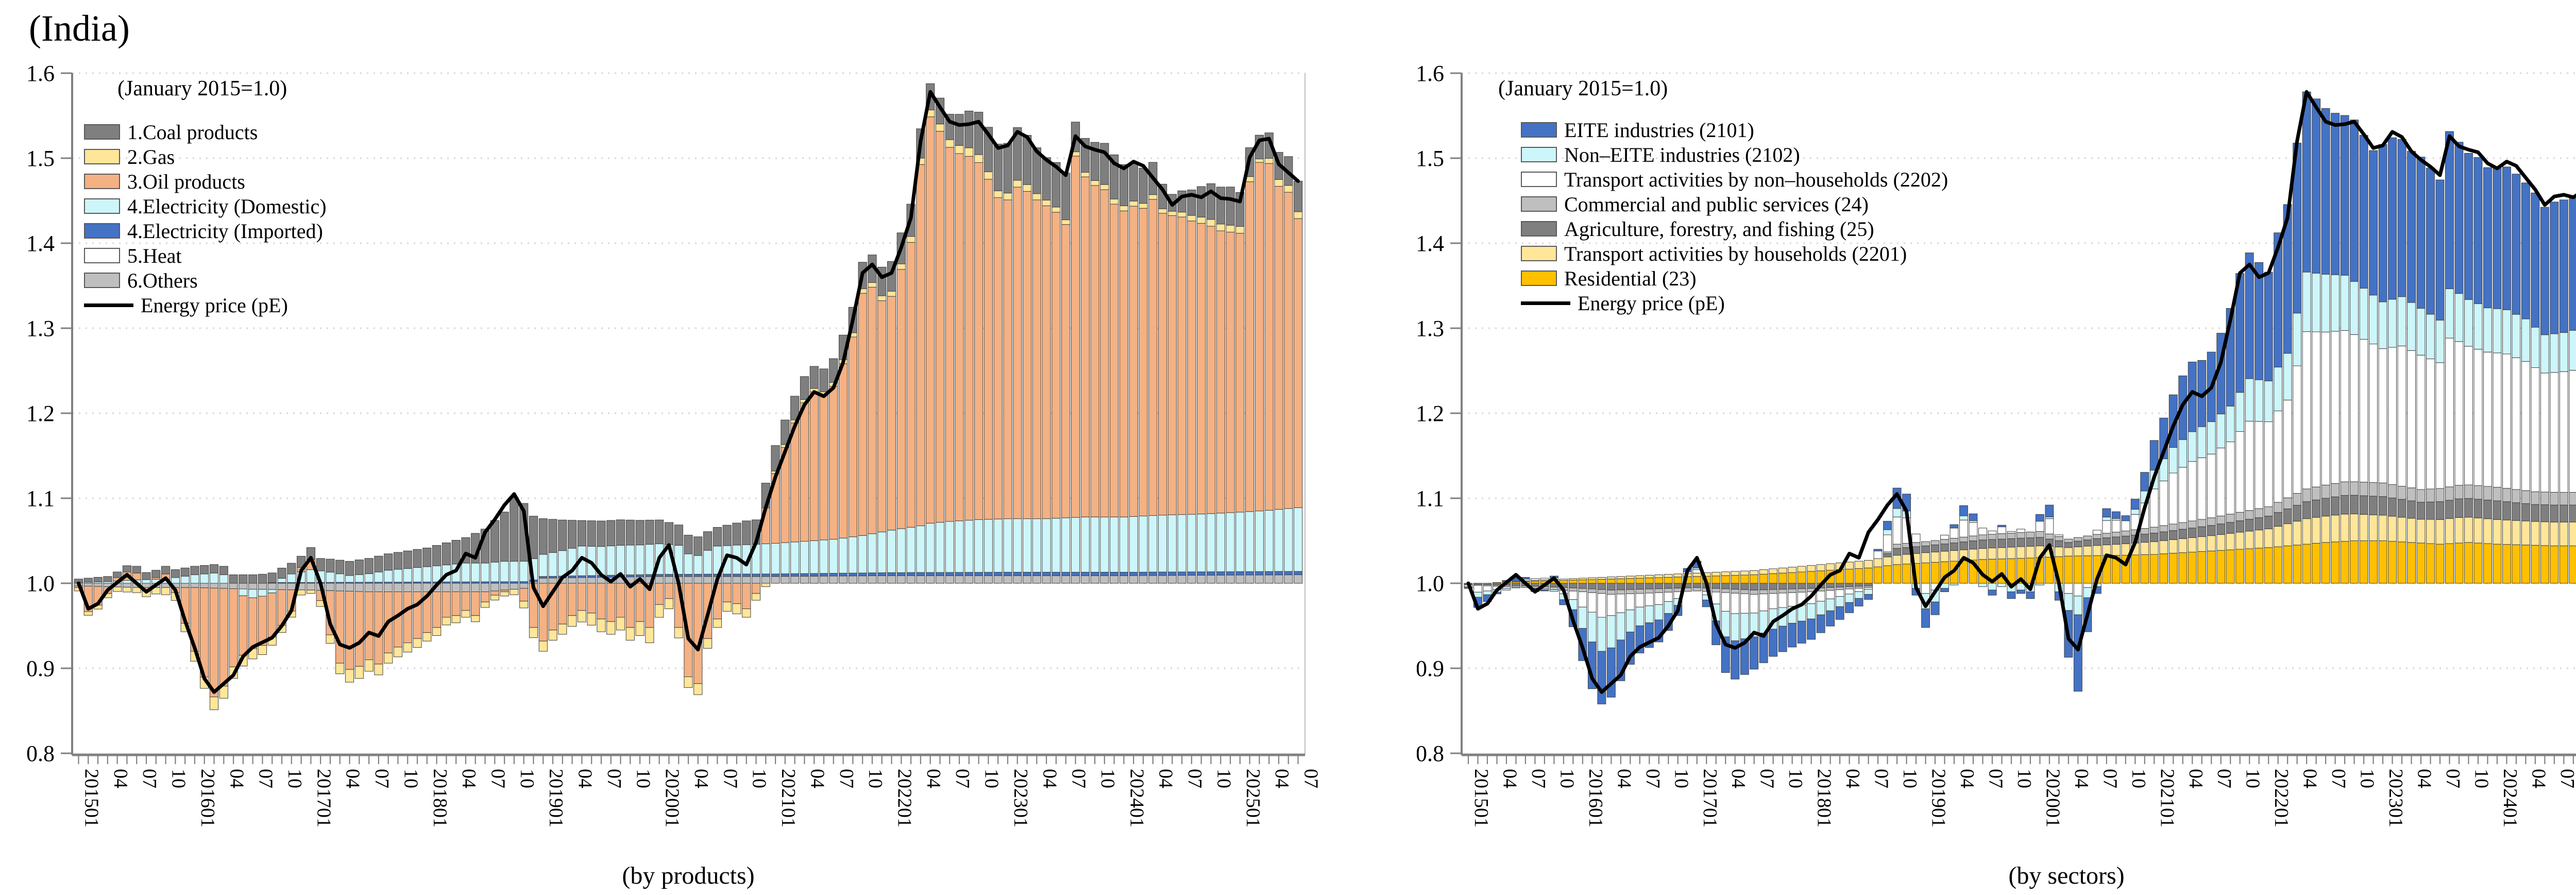 The width and height of the screenshot is (2576, 895). Describe the element at coordinates (1136, 799) in the screenshot. I see `svg-text: 202401` at that location.